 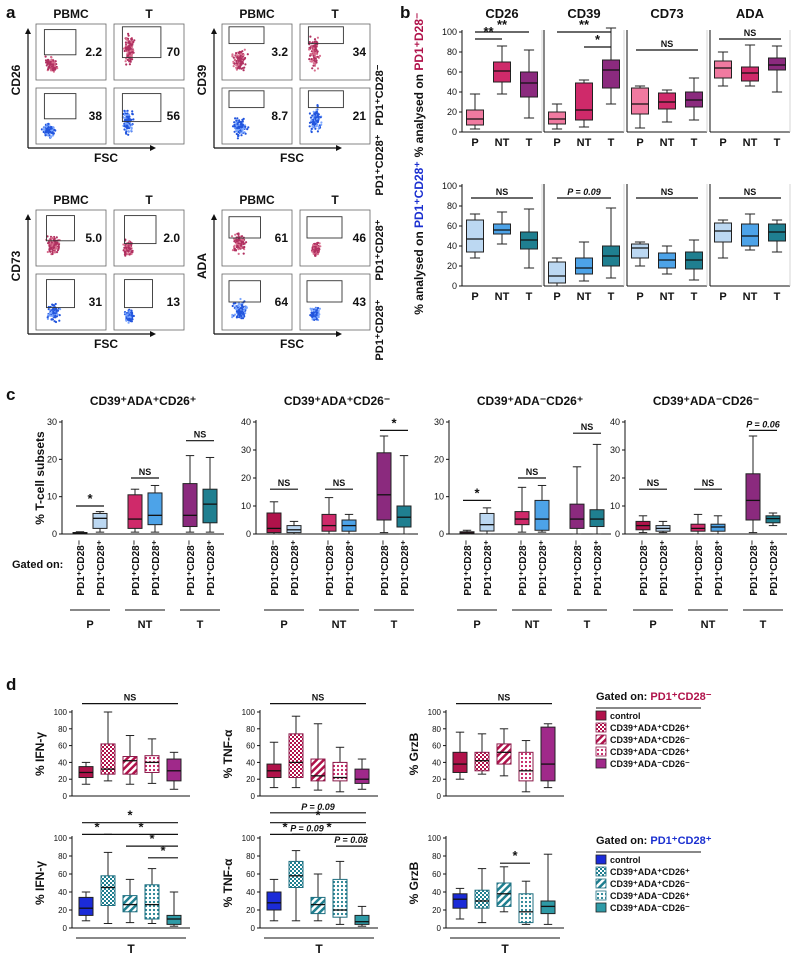 I want to click on flow-y-label: CD39, so click(x=202, y=79).